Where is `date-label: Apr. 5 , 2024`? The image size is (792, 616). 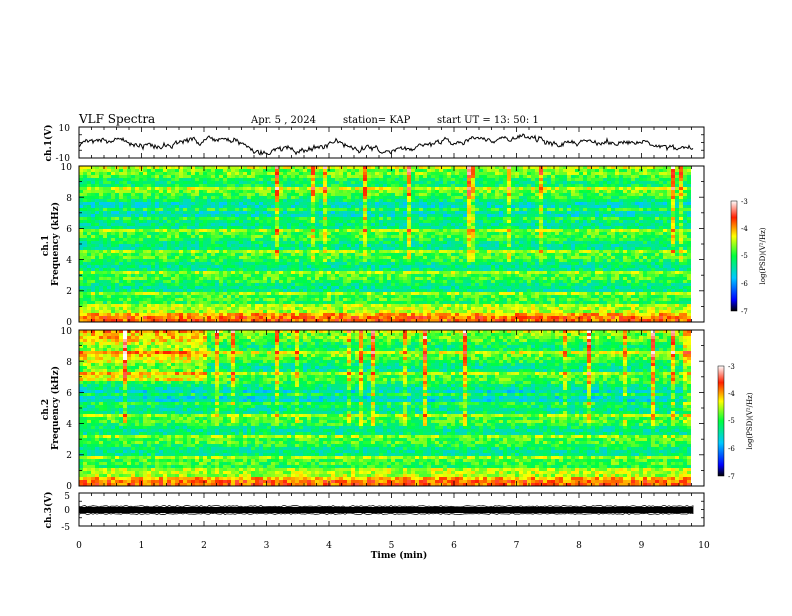
date-label: Apr. 5 , 2024 is located at coordinates (283, 120).